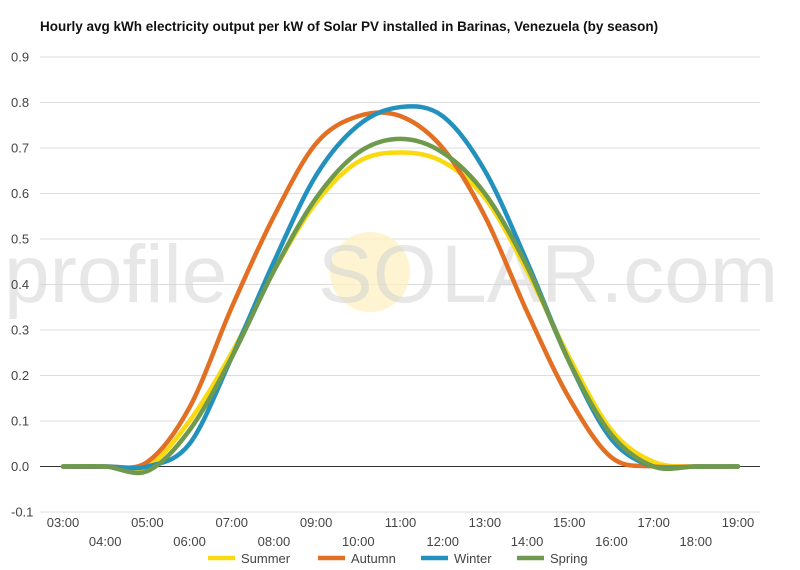  What do you see at coordinates (609, 274) in the screenshot?
I see `watermark-text-right: LAR.com` at bounding box center [609, 274].